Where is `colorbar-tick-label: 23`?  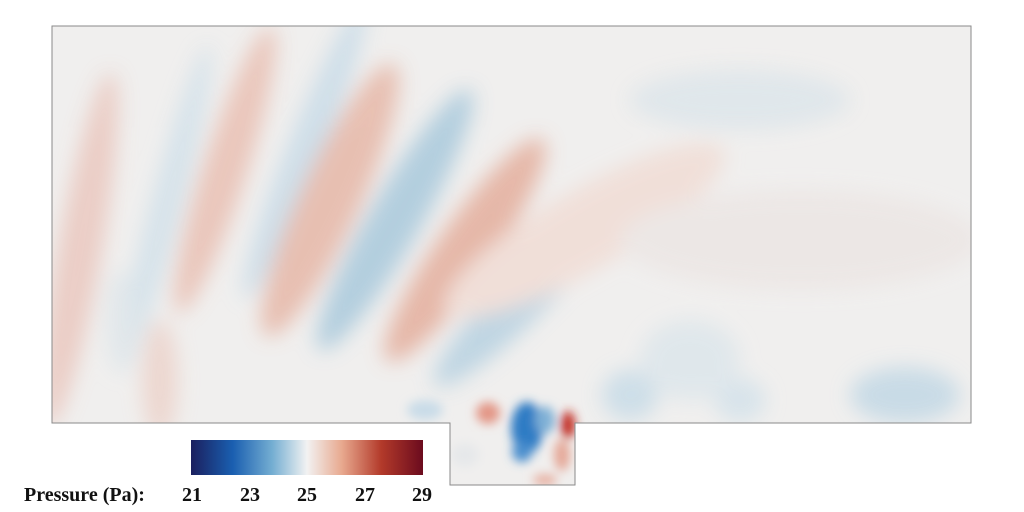
colorbar-tick-label: 23 is located at coordinates (250, 495).